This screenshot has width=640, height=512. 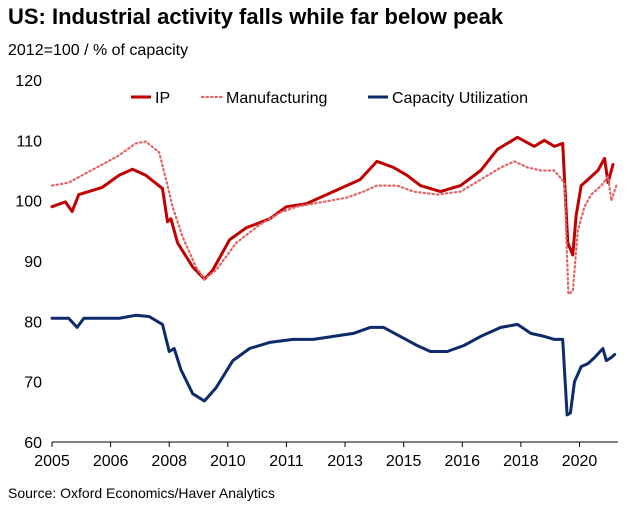 What do you see at coordinates (29, 141) in the screenshot?
I see `y-tick-label: 110` at bounding box center [29, 141].